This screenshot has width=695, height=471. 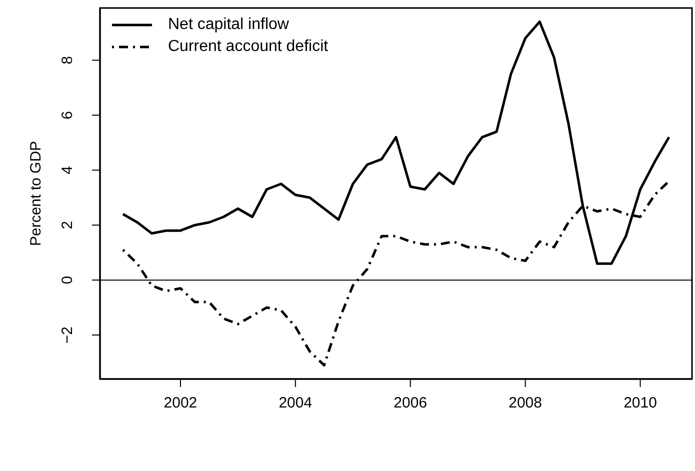 I want to click on y-tick-label: 4, so click(x=67, y=170).